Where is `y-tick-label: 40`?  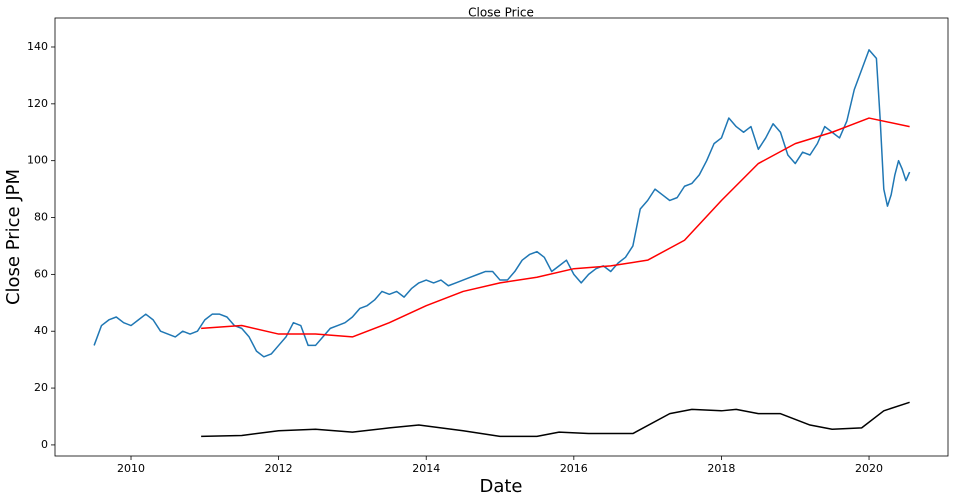 y-tick-label: 40 is located at coordinates (41, 330).